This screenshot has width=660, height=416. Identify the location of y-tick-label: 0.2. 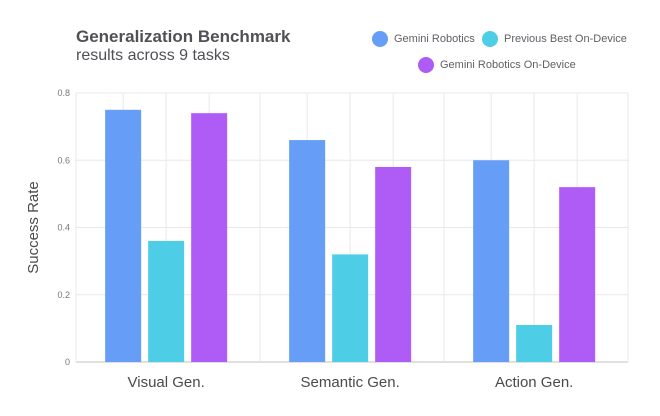
(63, 295).